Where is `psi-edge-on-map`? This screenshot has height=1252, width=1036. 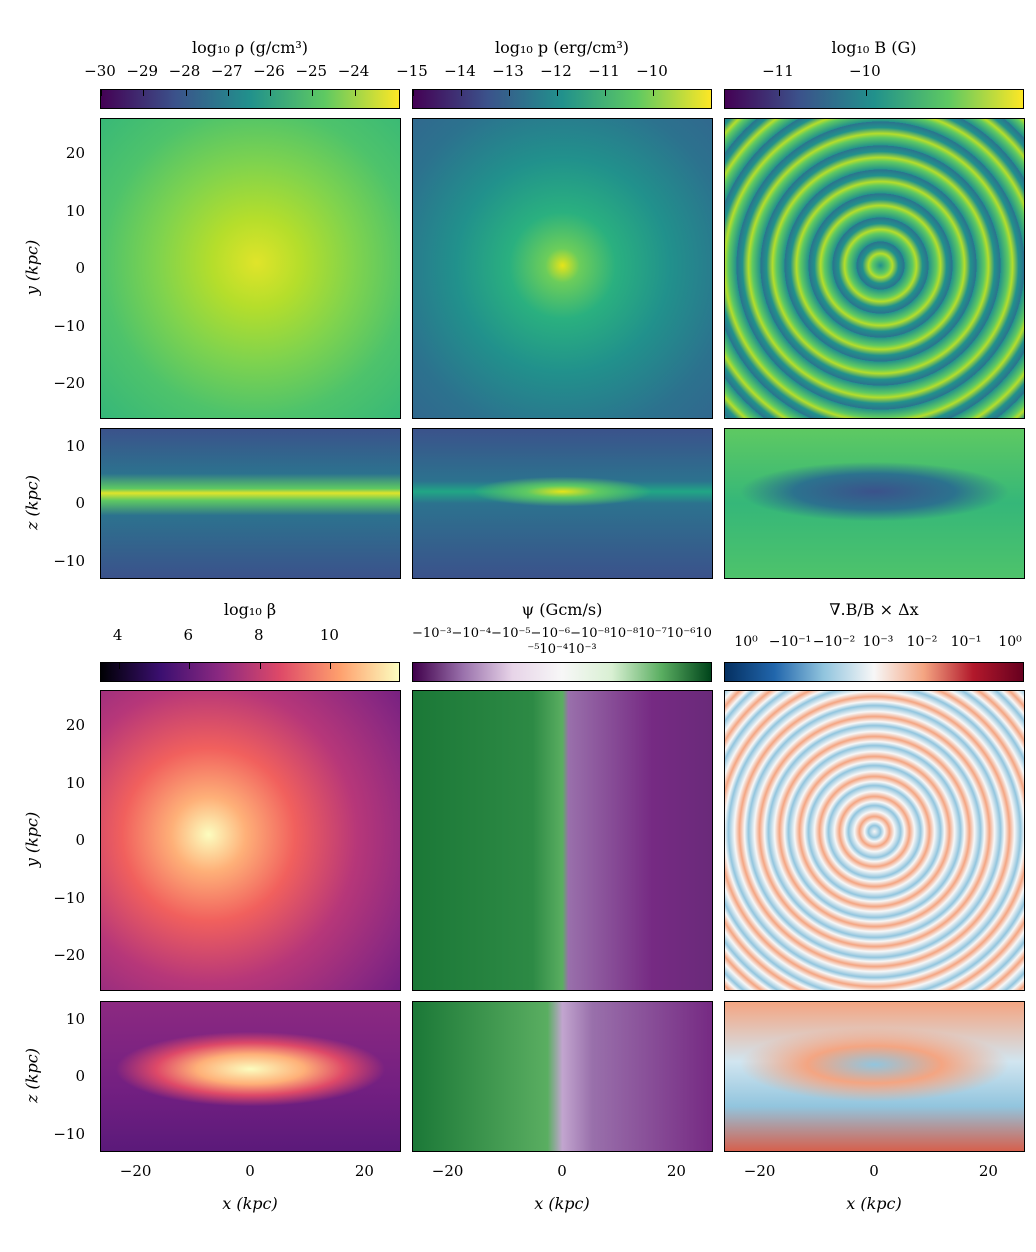 psi-edge-on-map is located at coordinates (562, 1076).